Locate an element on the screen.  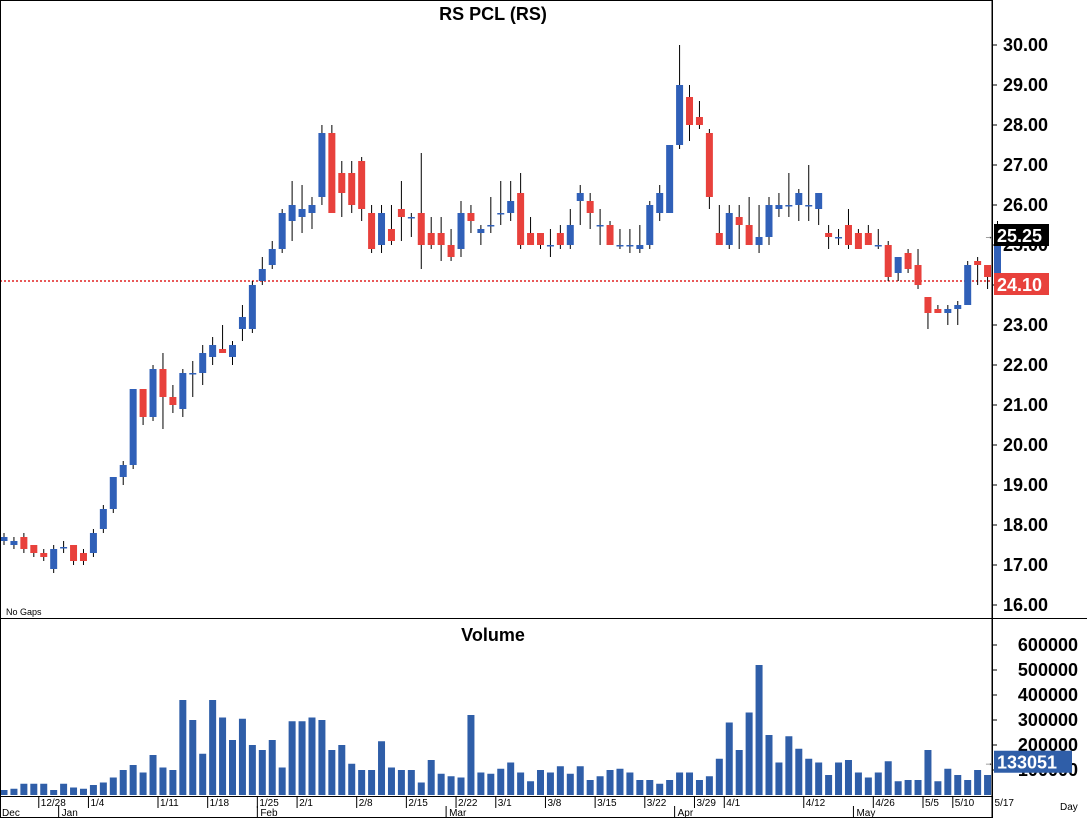
price-tick-label: 21.00 is located at coordinates (1025, 405).